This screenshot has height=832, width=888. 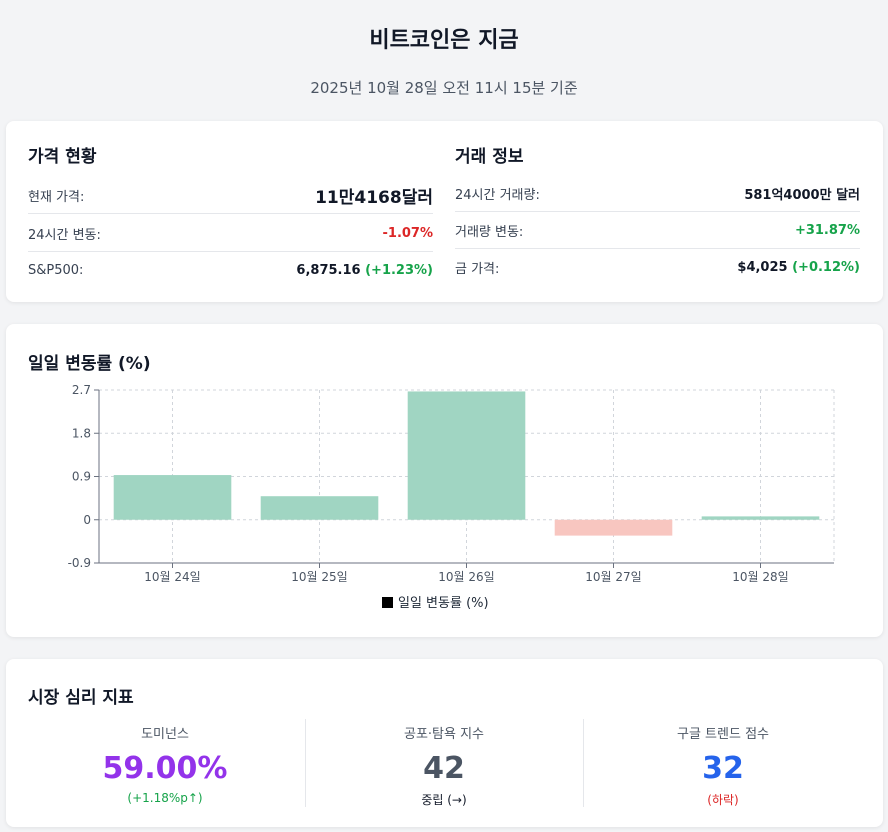 What do you see at coordinates (230, 195) in the screenshot?
I see `current-price-row: 현재 가격: 11만4168달러` at bounding box center [230, 195].